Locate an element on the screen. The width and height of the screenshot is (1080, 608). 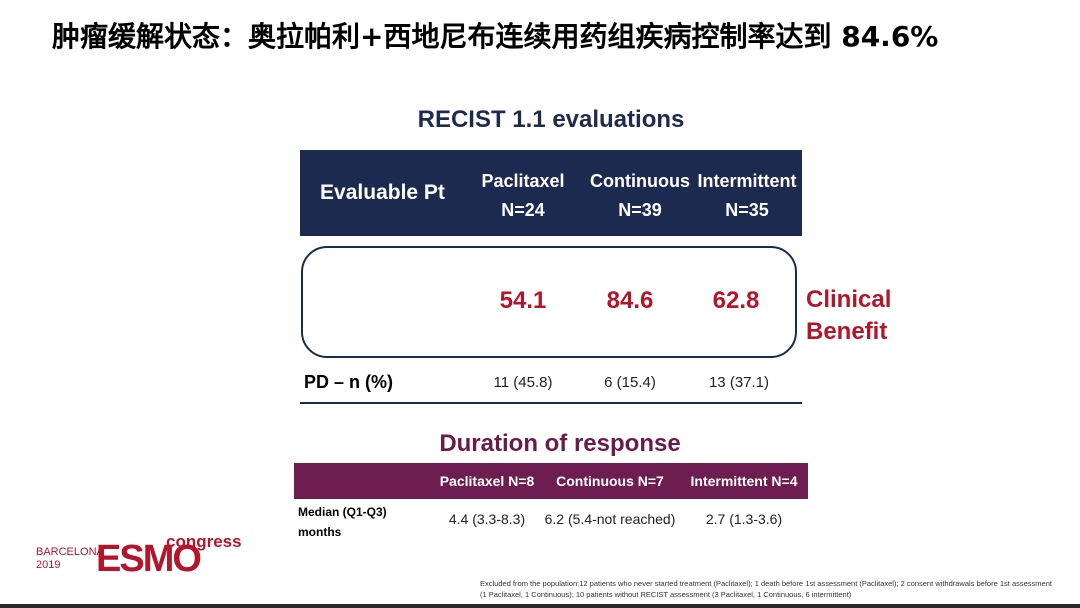
continuous-column-header: Continuous N=39 is located at coordinates (640, 196).